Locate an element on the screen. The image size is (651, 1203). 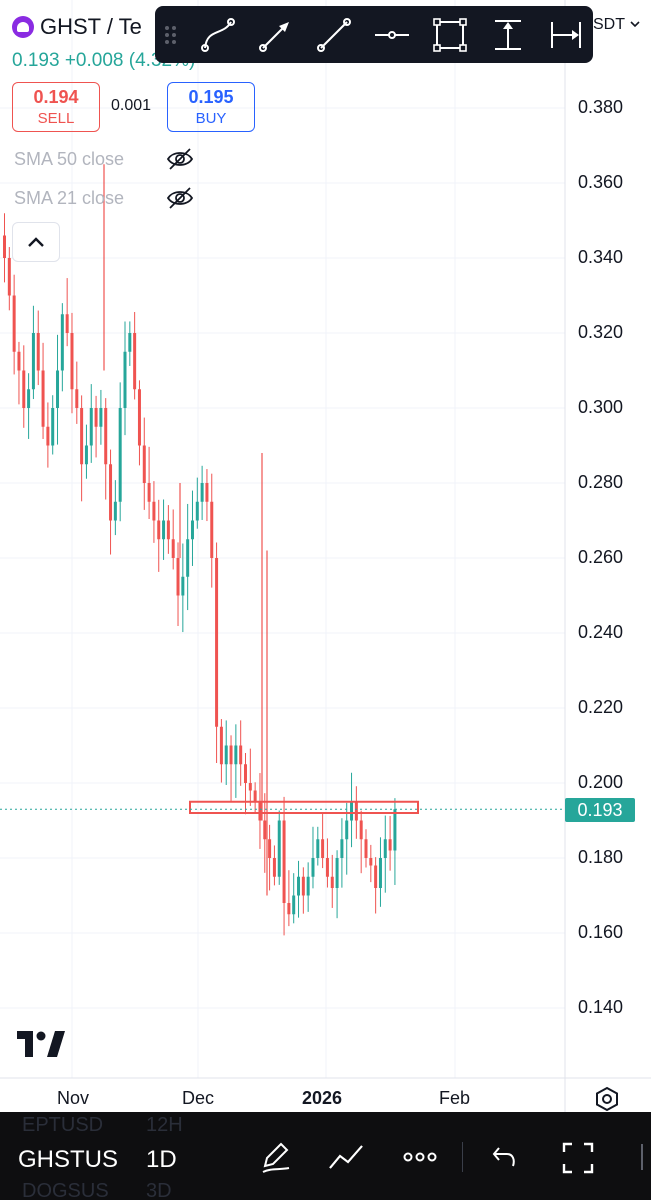
chevron-up-icon is located at coordinates (36, 242).